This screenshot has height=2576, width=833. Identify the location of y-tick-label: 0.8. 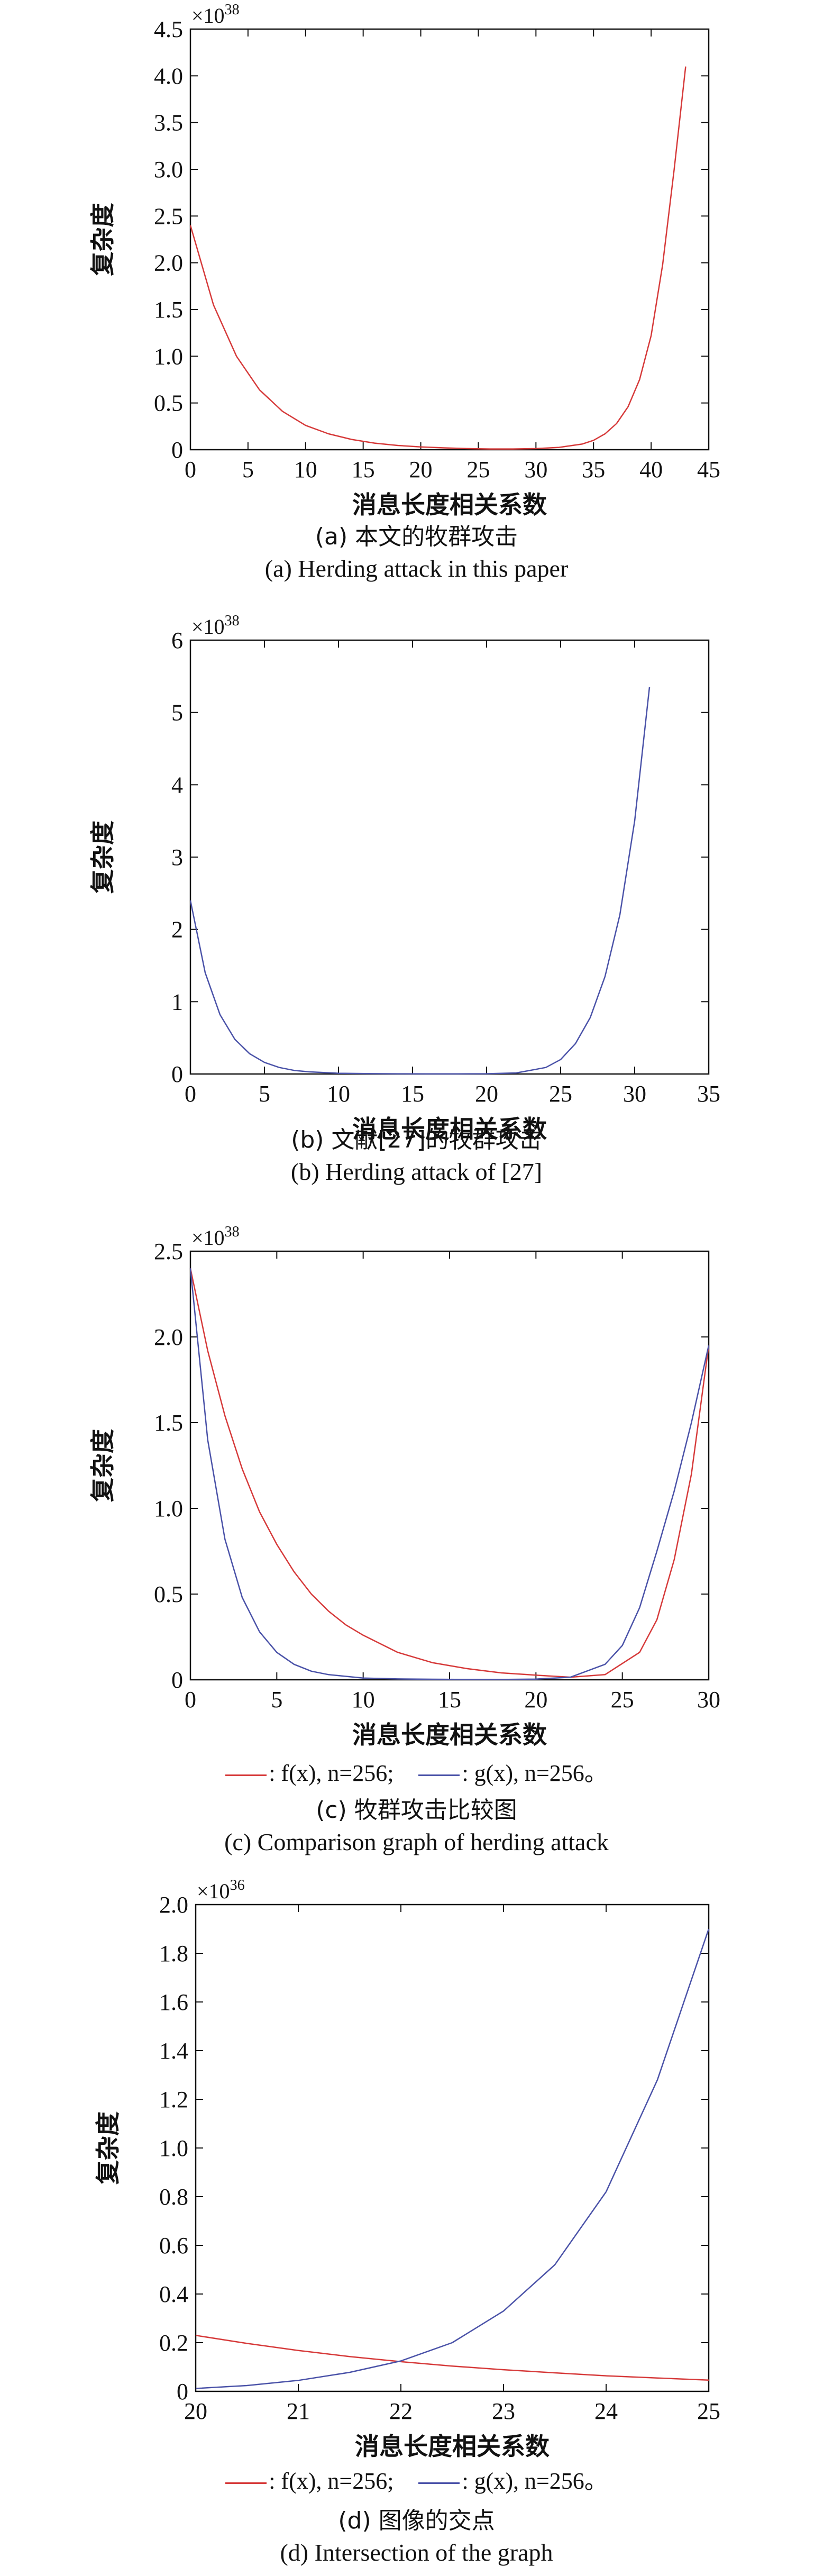
(173, 2197).